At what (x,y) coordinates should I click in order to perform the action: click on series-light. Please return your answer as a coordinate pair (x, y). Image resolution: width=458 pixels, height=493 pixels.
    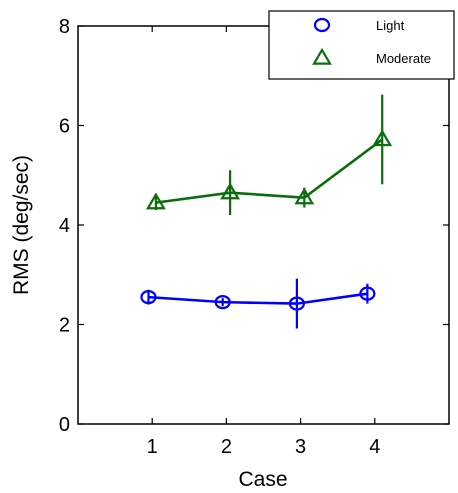
    Looking at the image, I should click on (258, 303).